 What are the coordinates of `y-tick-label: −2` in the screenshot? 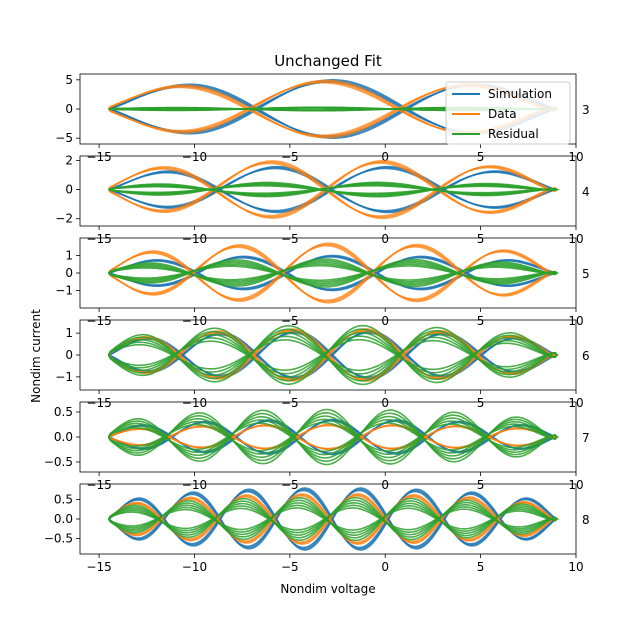 It's located at (64, 219).